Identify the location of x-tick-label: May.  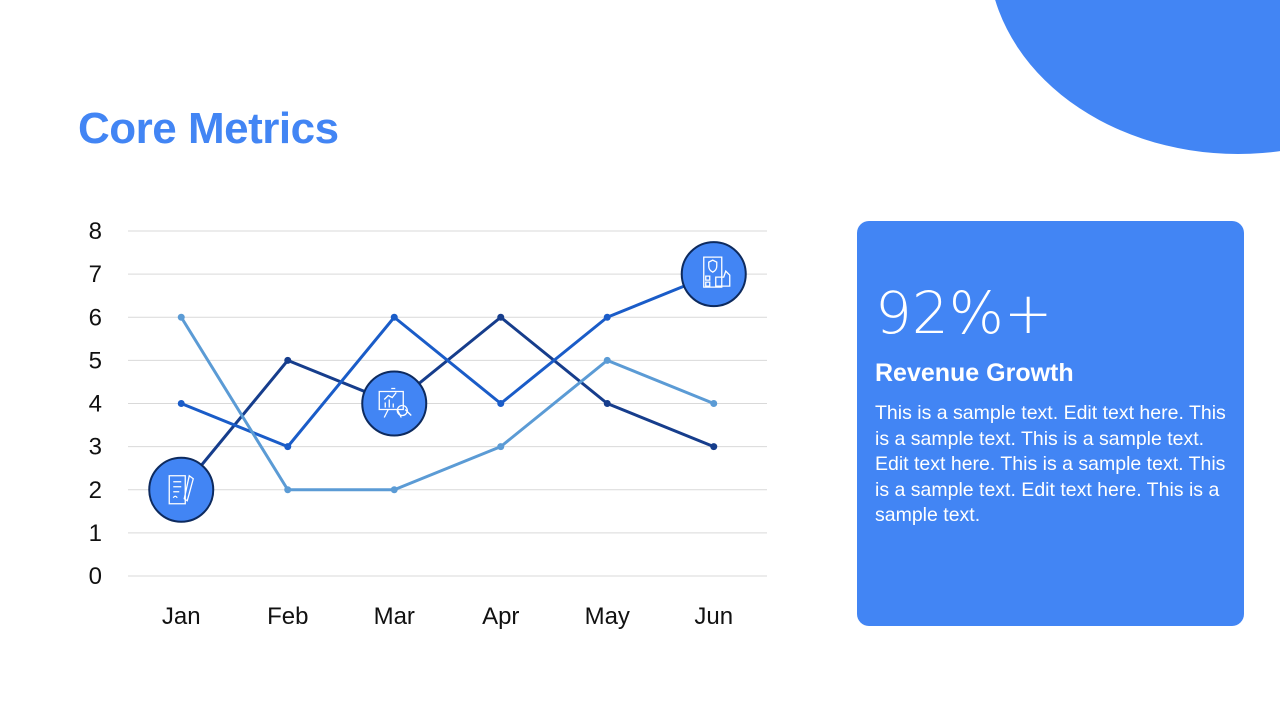
(607, 616).